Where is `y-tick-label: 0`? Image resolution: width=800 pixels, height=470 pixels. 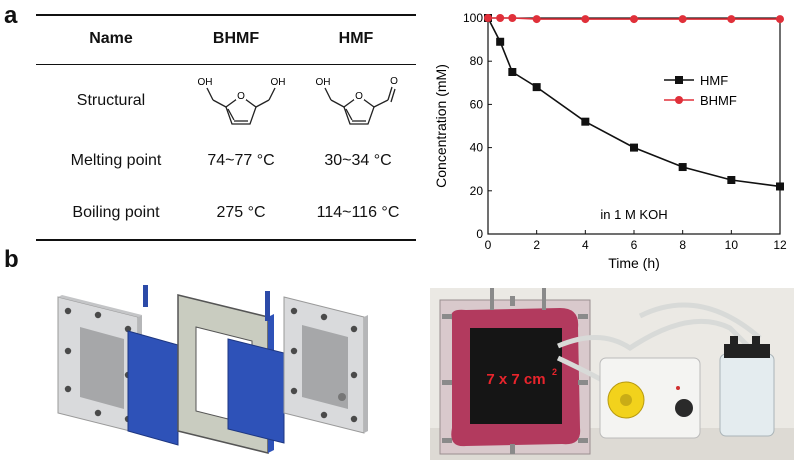 y-tick-label: 0 is located at coordinates (479, 234).